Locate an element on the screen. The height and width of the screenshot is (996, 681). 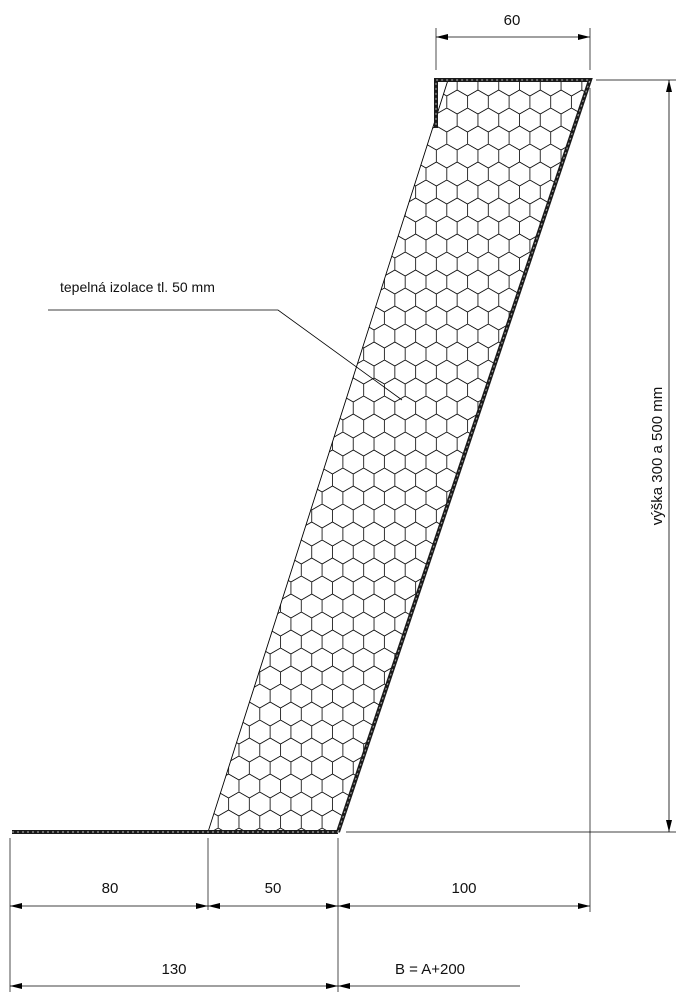
height-label: výška 300 a 500 mm is located at coordinates (657, 456).